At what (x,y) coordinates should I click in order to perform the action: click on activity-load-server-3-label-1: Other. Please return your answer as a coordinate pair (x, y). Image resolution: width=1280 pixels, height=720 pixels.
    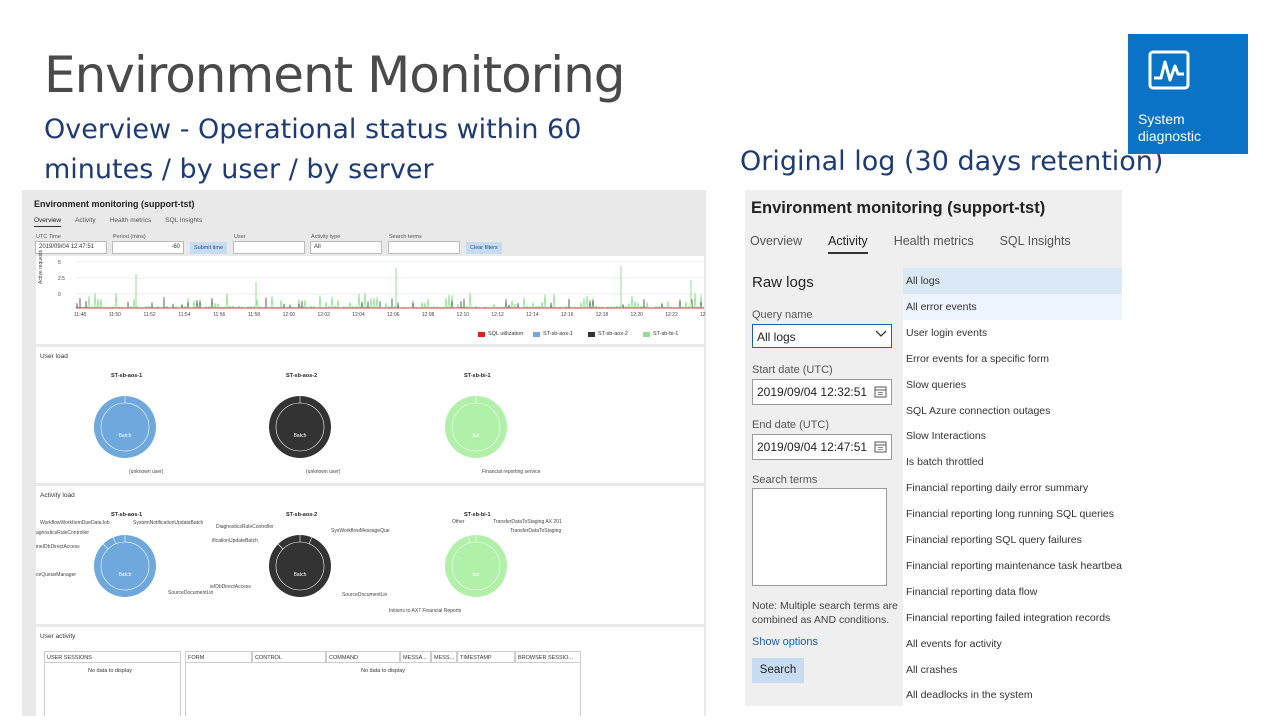
    Looking at the image, I should click on (458, 522).